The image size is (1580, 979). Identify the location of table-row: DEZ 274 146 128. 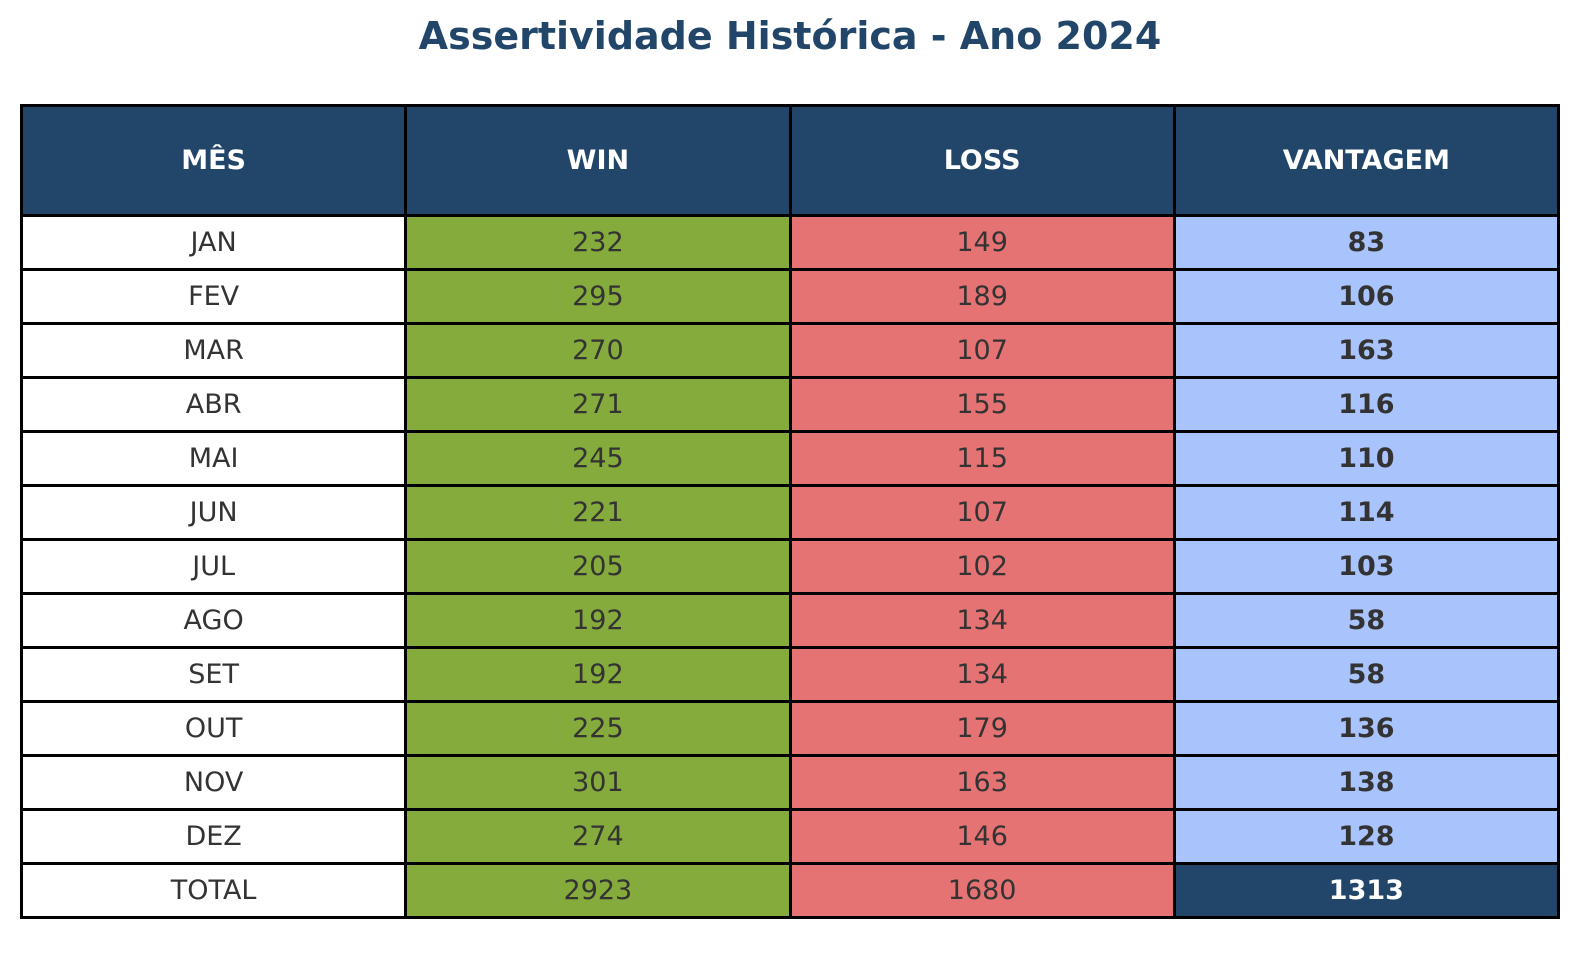
(790, 836).